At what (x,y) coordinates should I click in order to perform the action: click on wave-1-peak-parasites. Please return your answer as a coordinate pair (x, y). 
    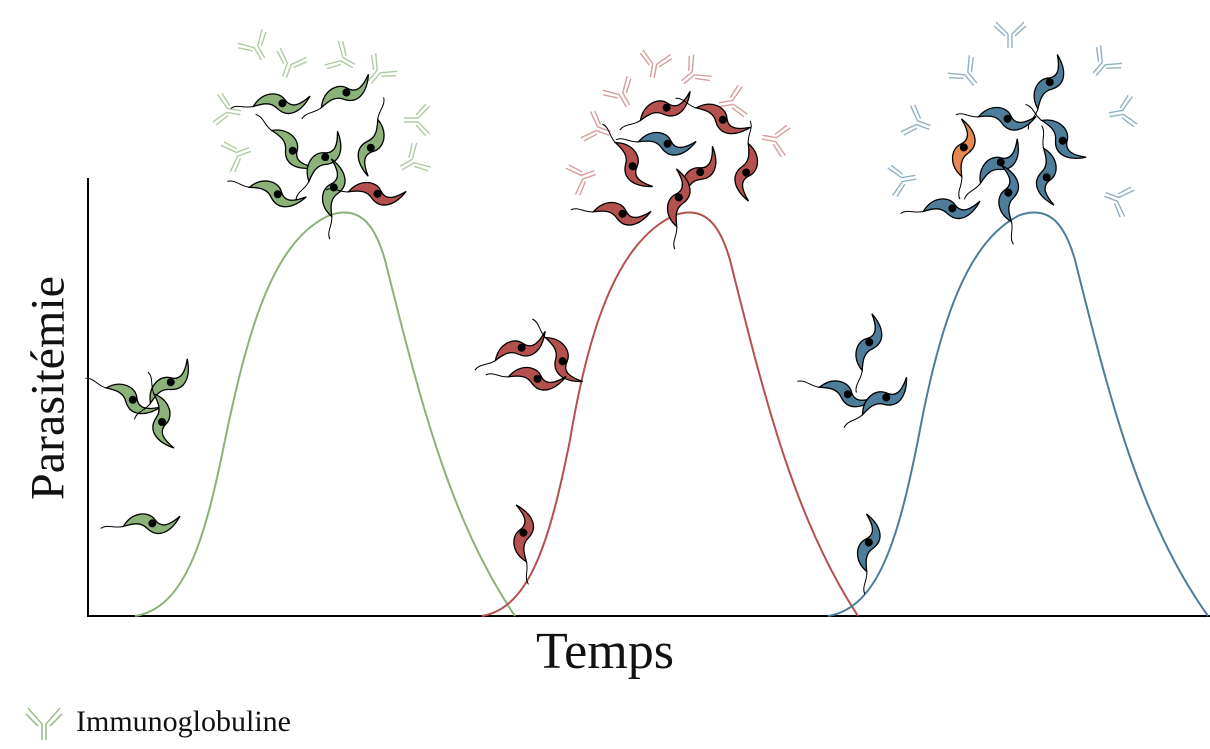
    Looking at the image, I should click on (316, 156).